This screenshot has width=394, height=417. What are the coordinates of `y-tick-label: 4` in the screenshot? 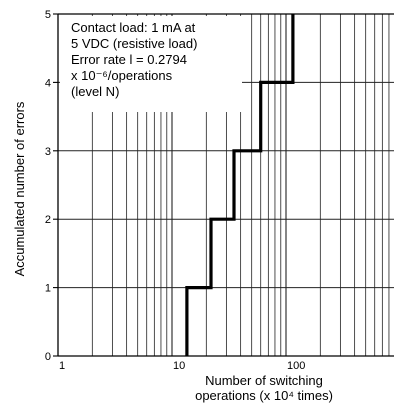 It's located at (48, 83).